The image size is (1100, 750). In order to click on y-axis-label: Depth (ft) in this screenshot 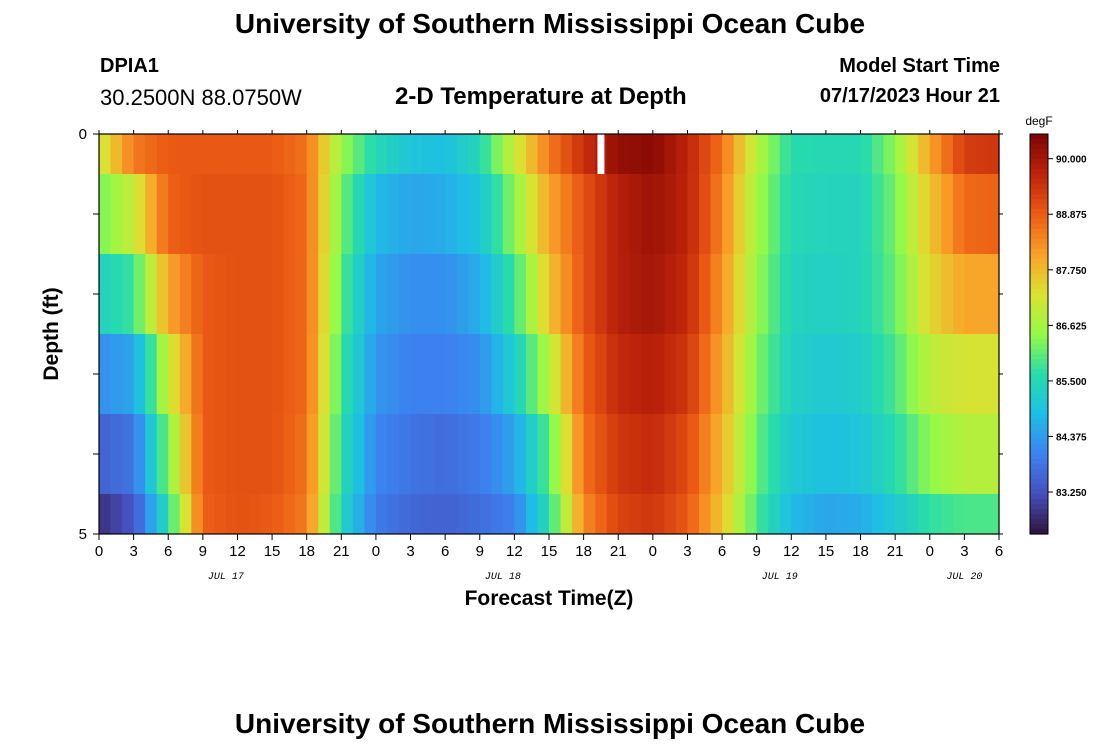, I will do `click(51, 333)`.